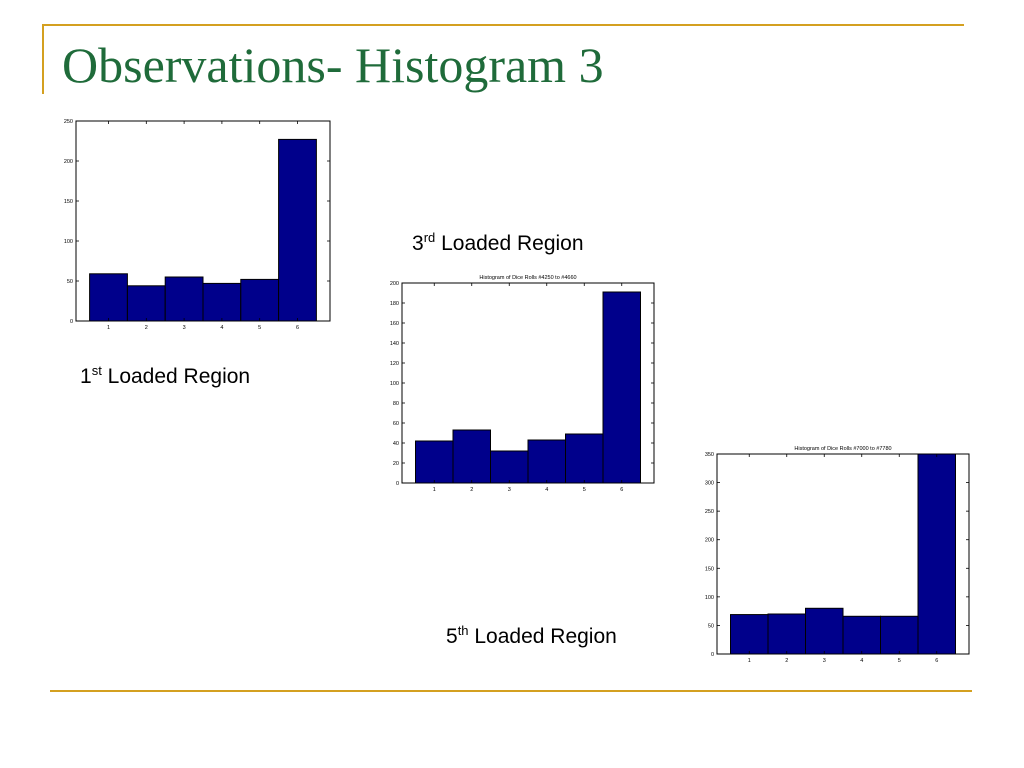 This screenshot has width=1024, height=768. I want to click on bottom-accent-line, so click(511, 691).